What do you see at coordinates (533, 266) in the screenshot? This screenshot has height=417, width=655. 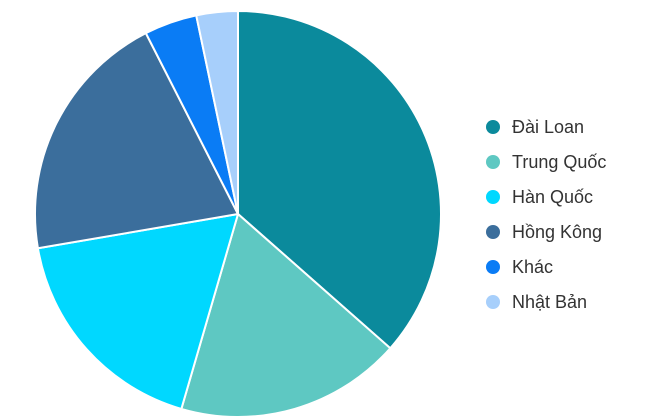 I see `legend-label: Khác` at bounding box center [533, 266].